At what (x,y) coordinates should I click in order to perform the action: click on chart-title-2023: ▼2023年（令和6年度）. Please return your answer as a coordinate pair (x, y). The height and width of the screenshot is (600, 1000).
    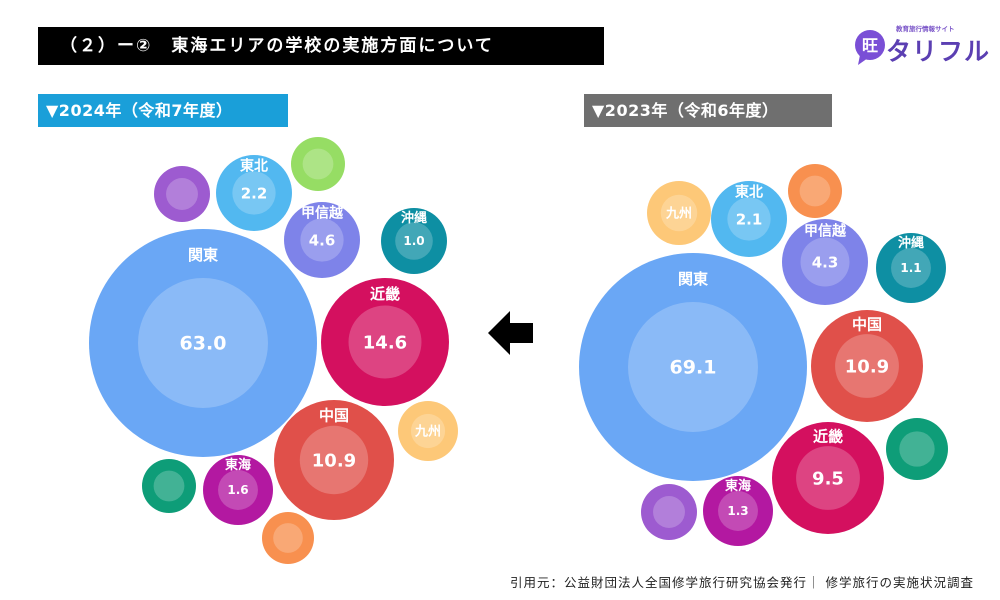
    Looking at the image, I should click on (708, 110).